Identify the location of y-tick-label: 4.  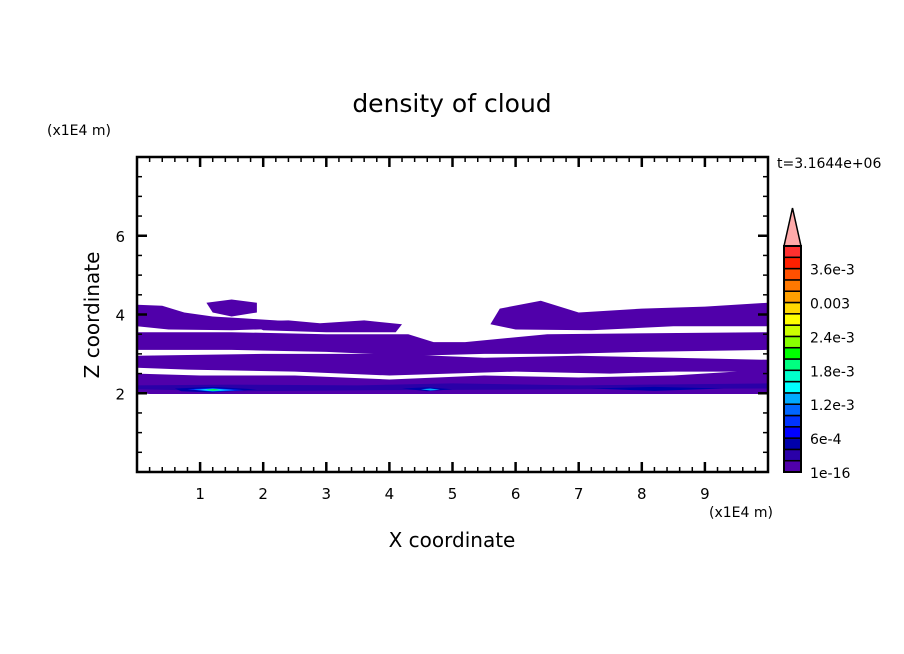
(120, 316).